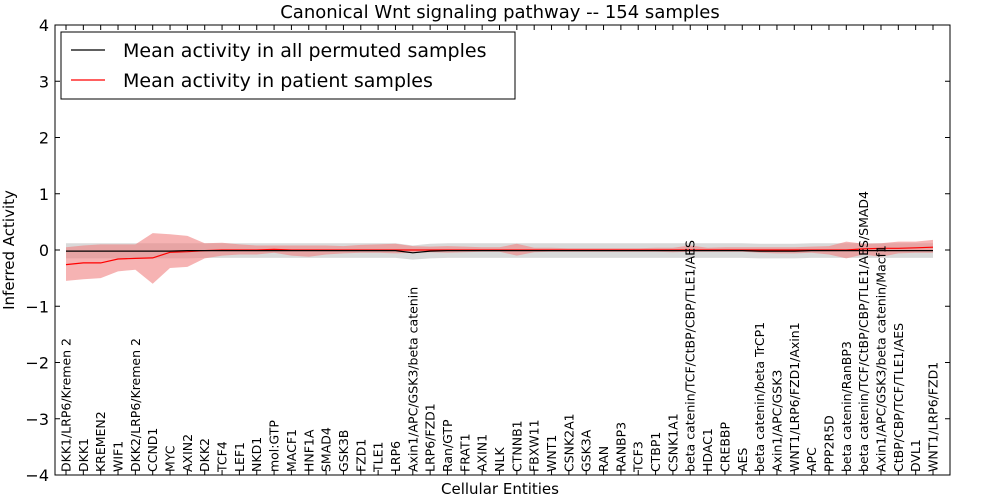 Image resolution: width=1000 pixels, height=500 pixels. I want to click on y-tick-label: 0, so click(44, 250).